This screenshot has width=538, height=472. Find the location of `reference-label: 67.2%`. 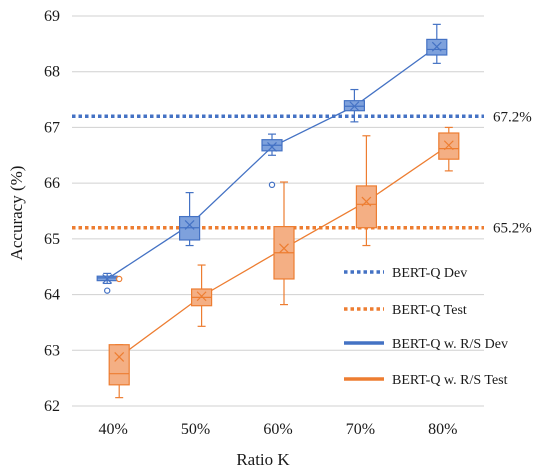

reference-label: 67.2% is located at coordinates (512, 117).